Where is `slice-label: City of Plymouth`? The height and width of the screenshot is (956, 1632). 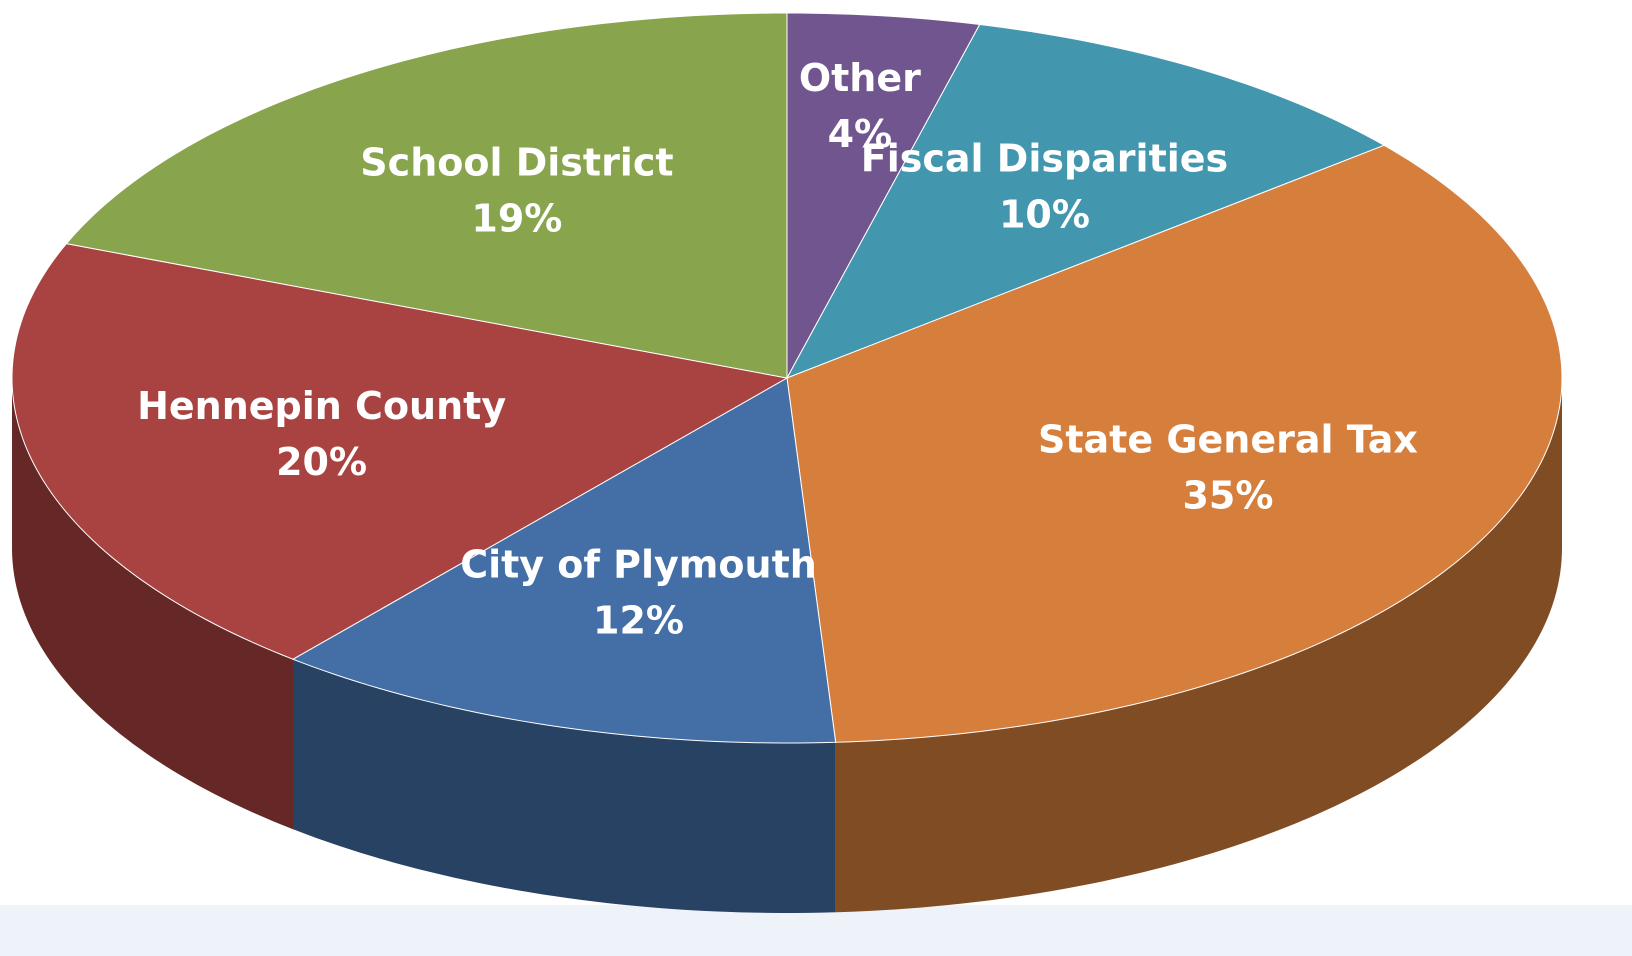
slice-label: City of Plymouth is located at coordinates (638, 565).